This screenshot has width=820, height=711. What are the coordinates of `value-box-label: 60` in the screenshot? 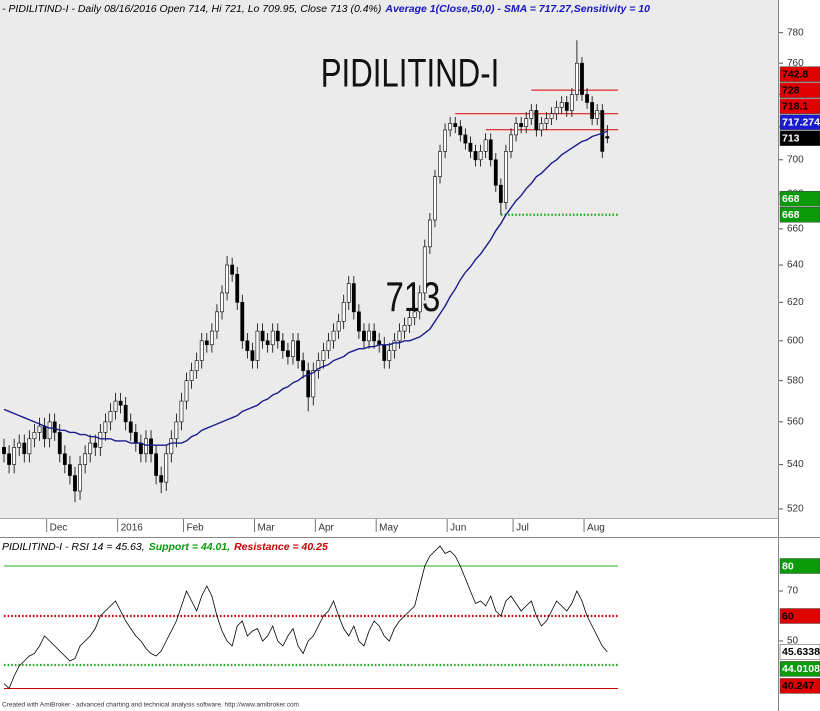 It's located at (788, 616).